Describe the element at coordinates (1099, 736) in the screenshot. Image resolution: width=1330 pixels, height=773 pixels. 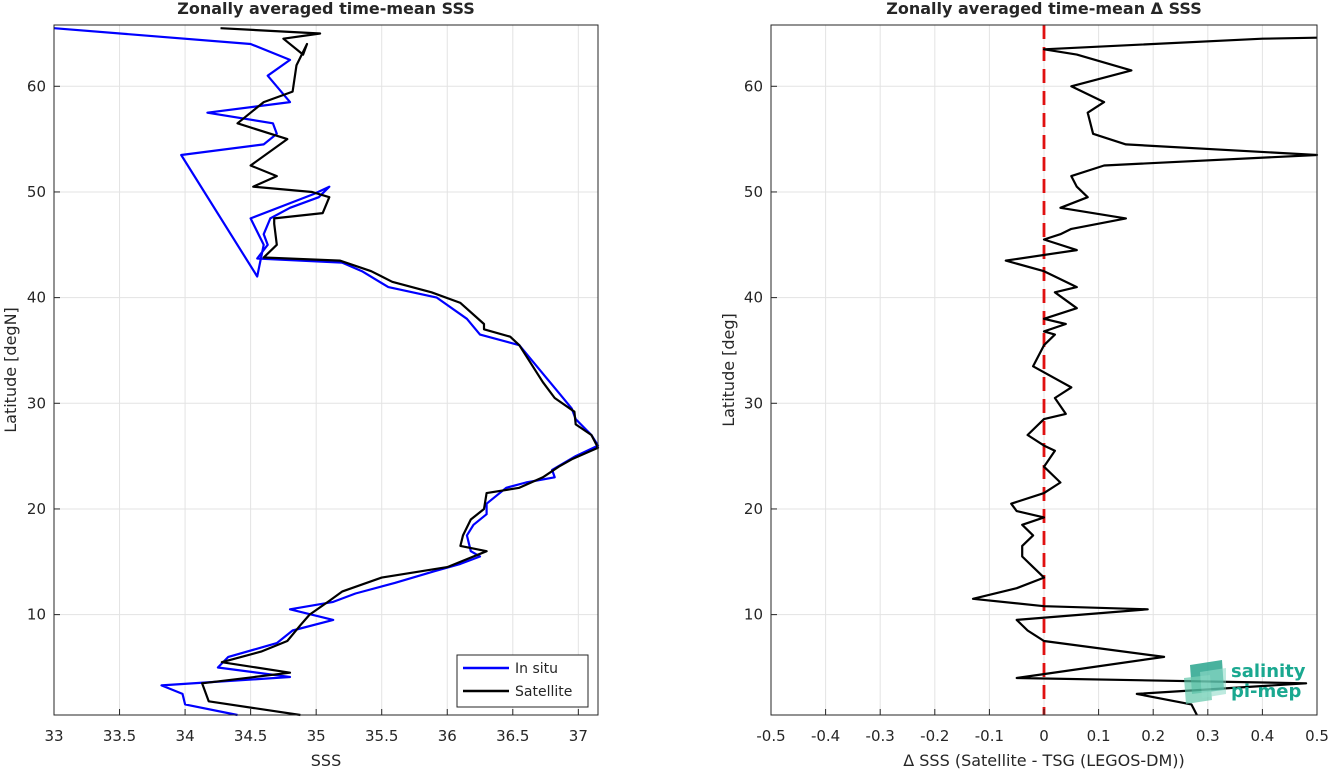
I see `x-tick-label: 0.1` at that location.